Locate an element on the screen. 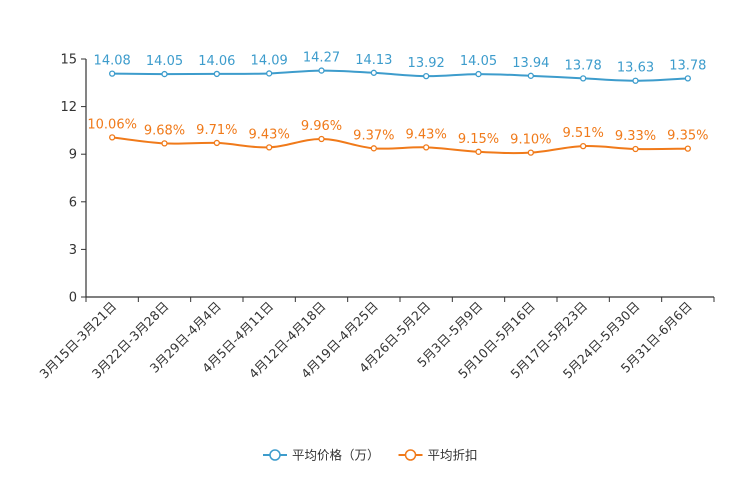  legend-item-0: 平均价格（万） is located at coordinates (321, 455).